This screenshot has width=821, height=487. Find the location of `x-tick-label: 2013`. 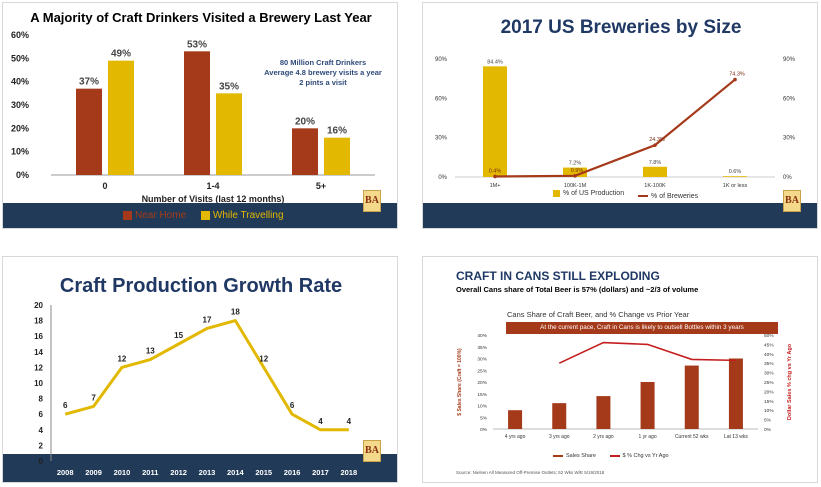

x-tick-label: 2013 is located at coordinates (207, 472).